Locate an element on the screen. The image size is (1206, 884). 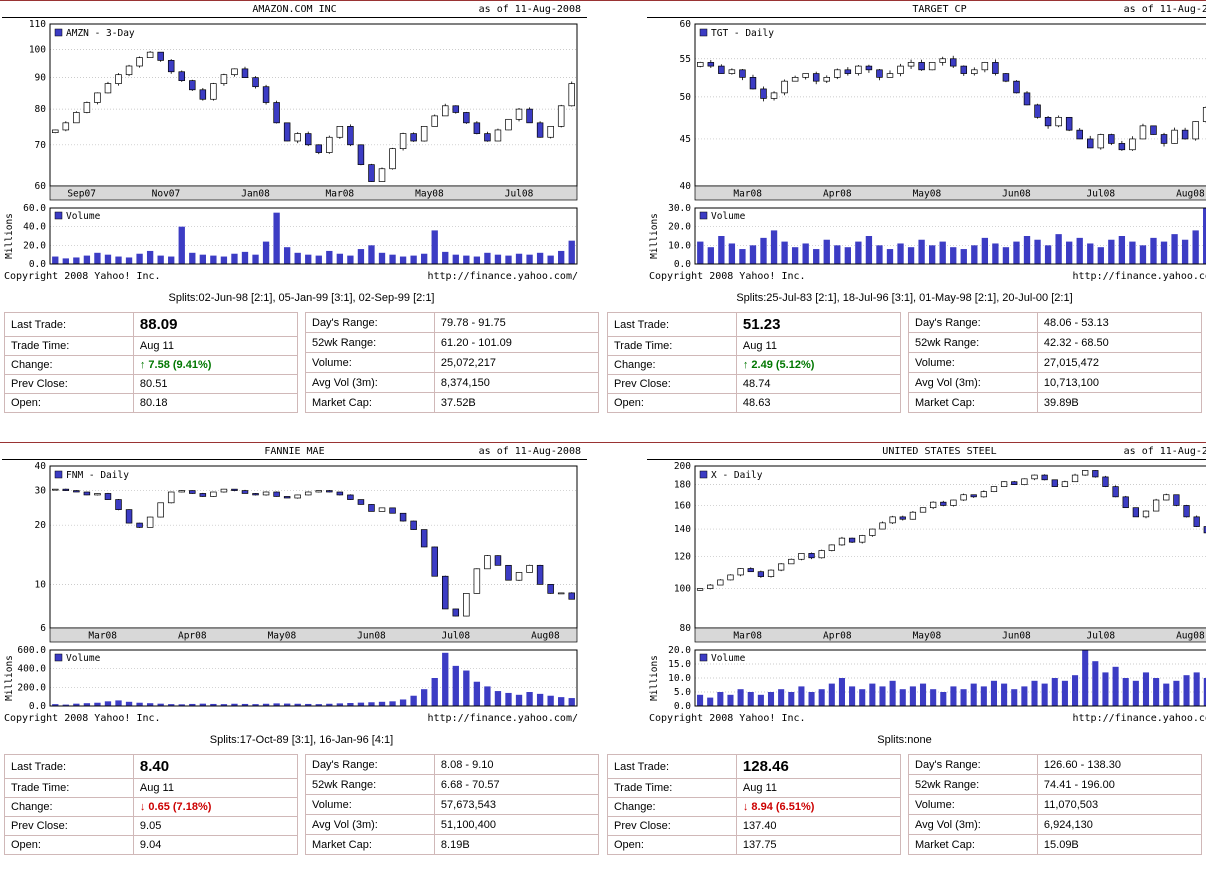
volume-tick-label: 40.0 is located at coordinates (34, 227).